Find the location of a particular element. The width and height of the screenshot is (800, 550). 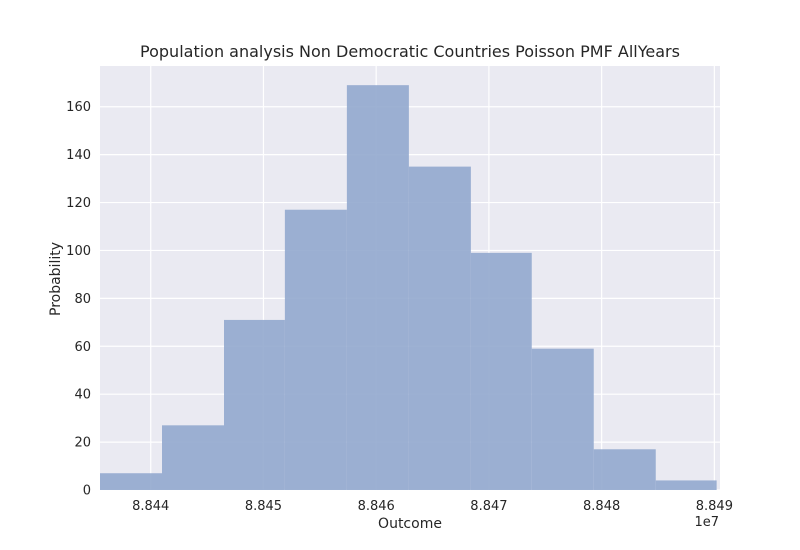

y-tick-label: 80 is located at coordinates (82, 299).